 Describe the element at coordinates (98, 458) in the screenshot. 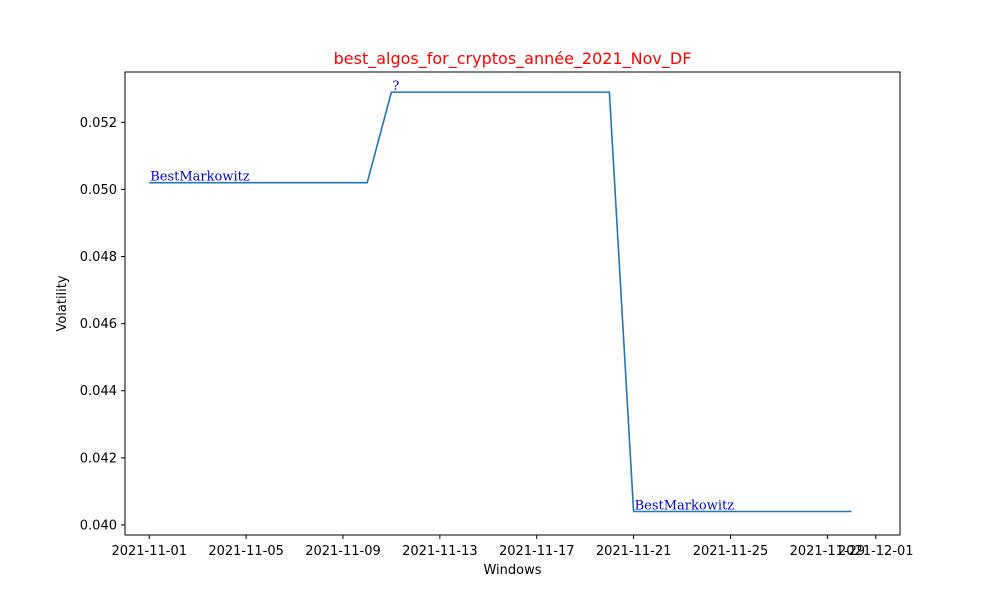

I see `y-tick-label: 0.042` at that location.